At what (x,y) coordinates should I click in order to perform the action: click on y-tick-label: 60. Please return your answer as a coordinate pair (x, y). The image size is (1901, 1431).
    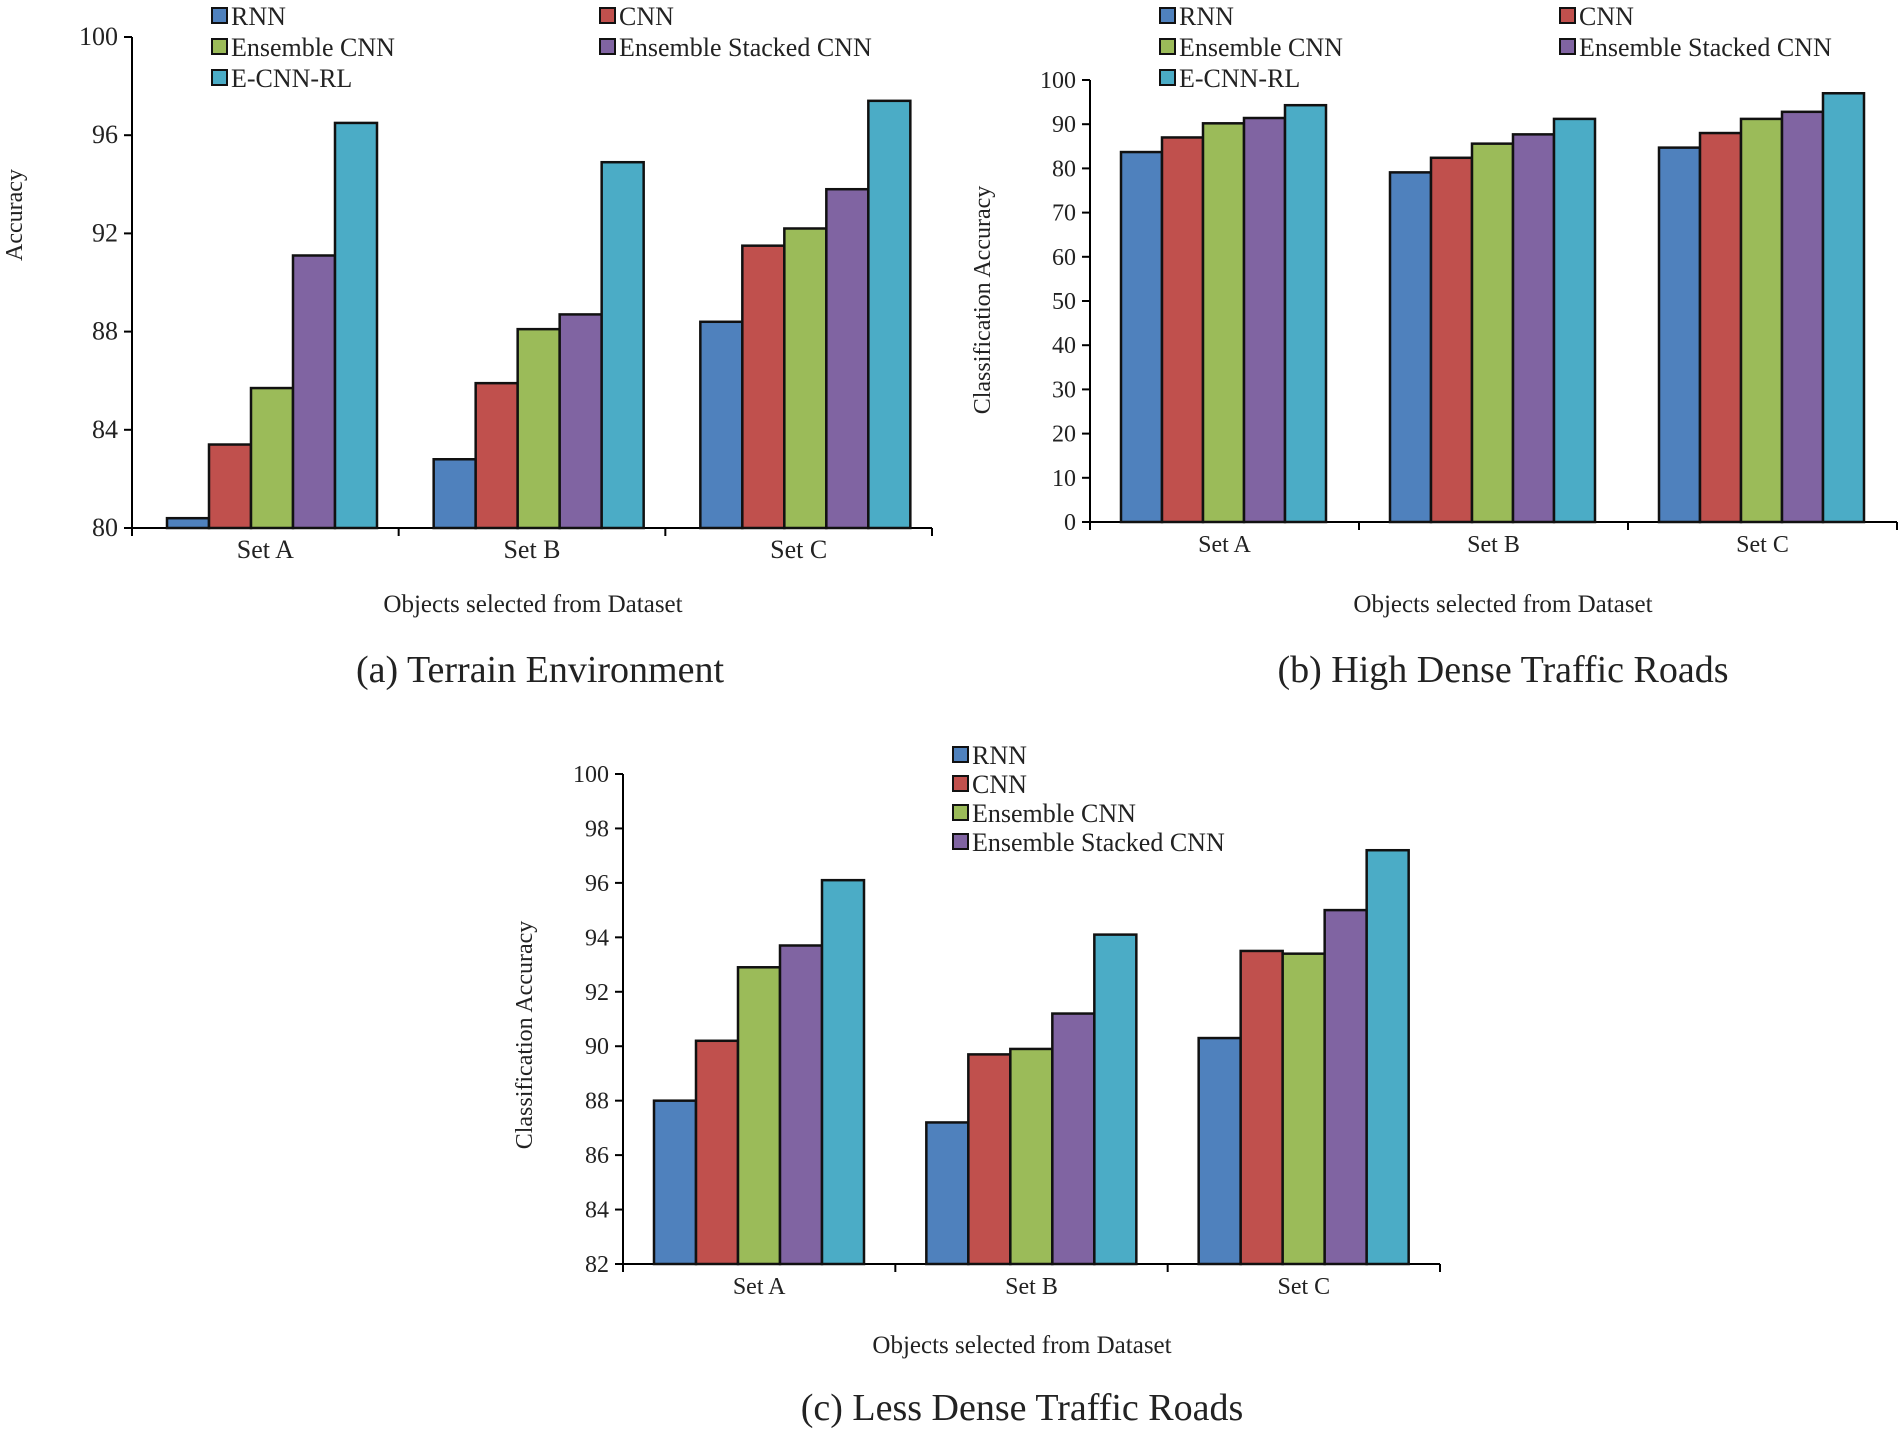
    Looking at the image, I should click on (1064, 258).